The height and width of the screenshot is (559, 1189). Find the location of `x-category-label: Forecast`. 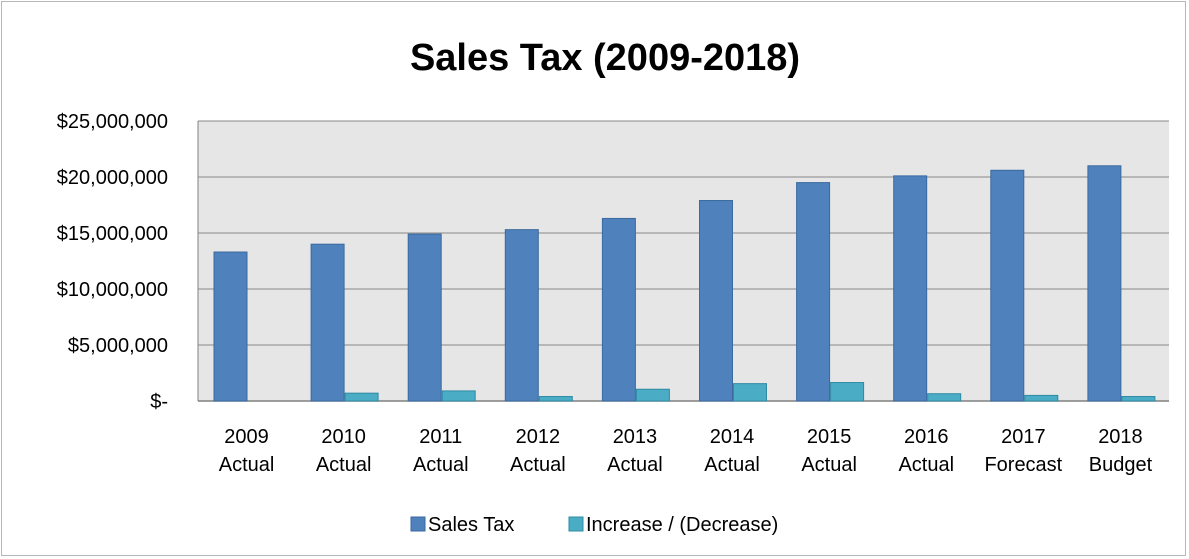

x-category-label: Forecast is located at coordinates (1023, 465).